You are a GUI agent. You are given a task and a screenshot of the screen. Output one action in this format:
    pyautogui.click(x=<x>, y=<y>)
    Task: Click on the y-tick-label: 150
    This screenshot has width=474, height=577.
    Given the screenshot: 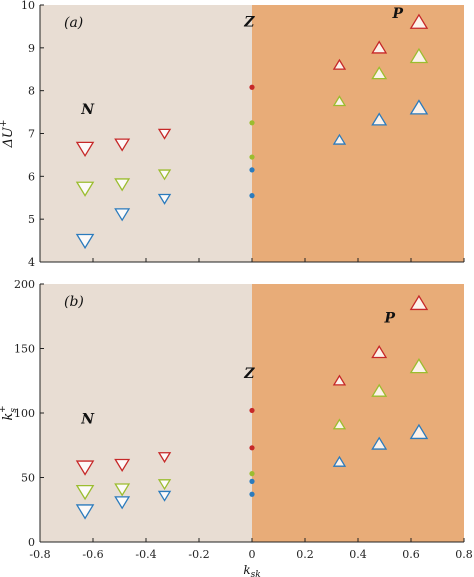 What is the action you would take?
    pyautogui.click(x=24, y=349)
    